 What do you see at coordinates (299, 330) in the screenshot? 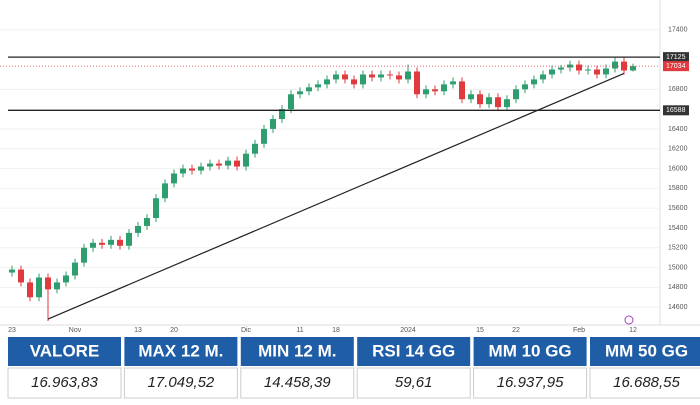
I see `x-tick-label: 11` at bounding box center [299, 330].